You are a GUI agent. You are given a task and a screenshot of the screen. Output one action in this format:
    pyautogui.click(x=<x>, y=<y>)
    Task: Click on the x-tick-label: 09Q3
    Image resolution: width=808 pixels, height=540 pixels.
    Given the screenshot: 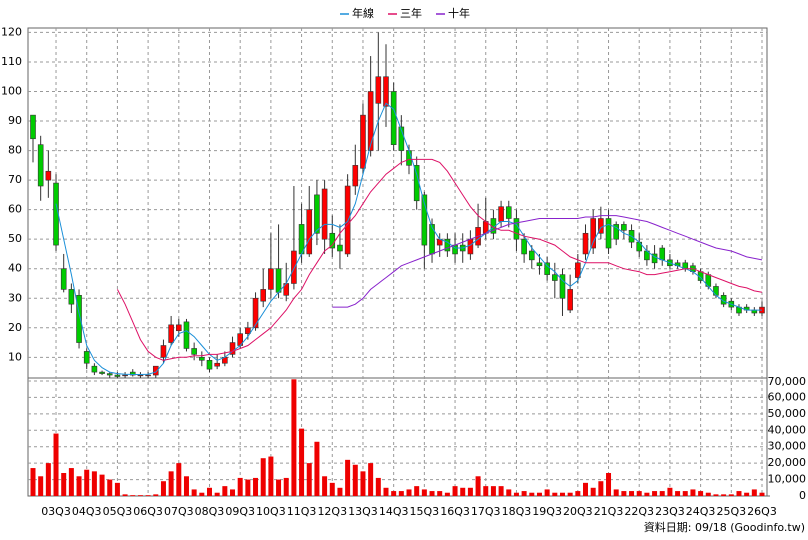 What is the action you would take?
    pyautogui.click(x=240, y=511)
    